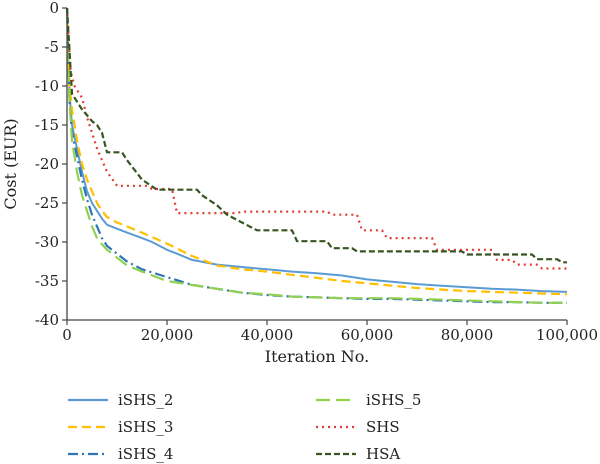 The image size is (600, 464). What do you see at coordinates (47, 242) in the screenshot?
I see `y-tick-label: -30` at bounding box center [47, 242].